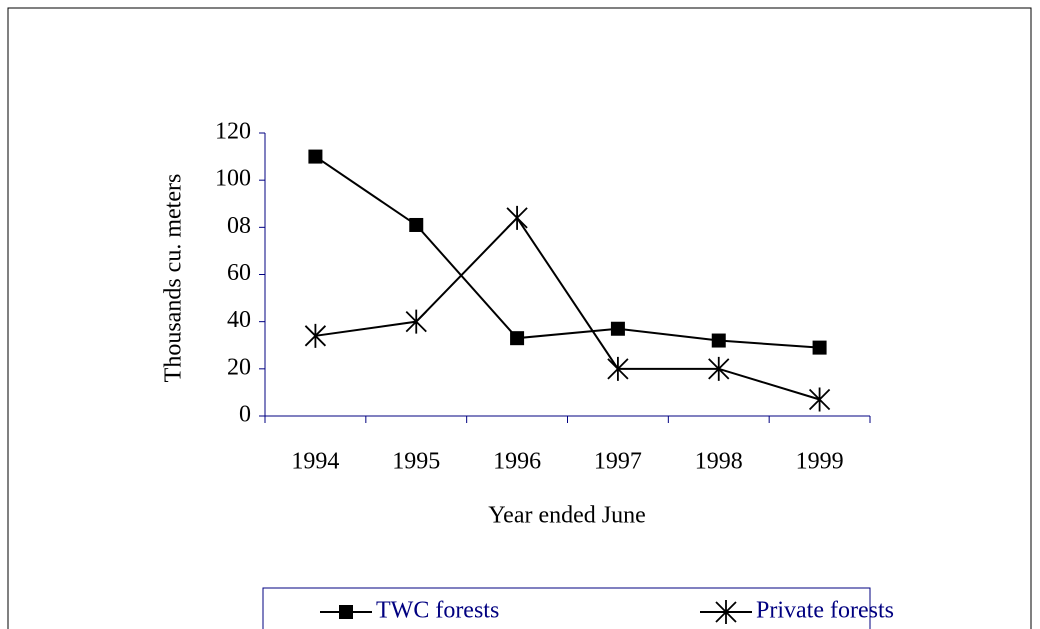  Describe the element at coordinates (437, 611) in the screenshot. I see `legend-label: TWC forests` at that location.